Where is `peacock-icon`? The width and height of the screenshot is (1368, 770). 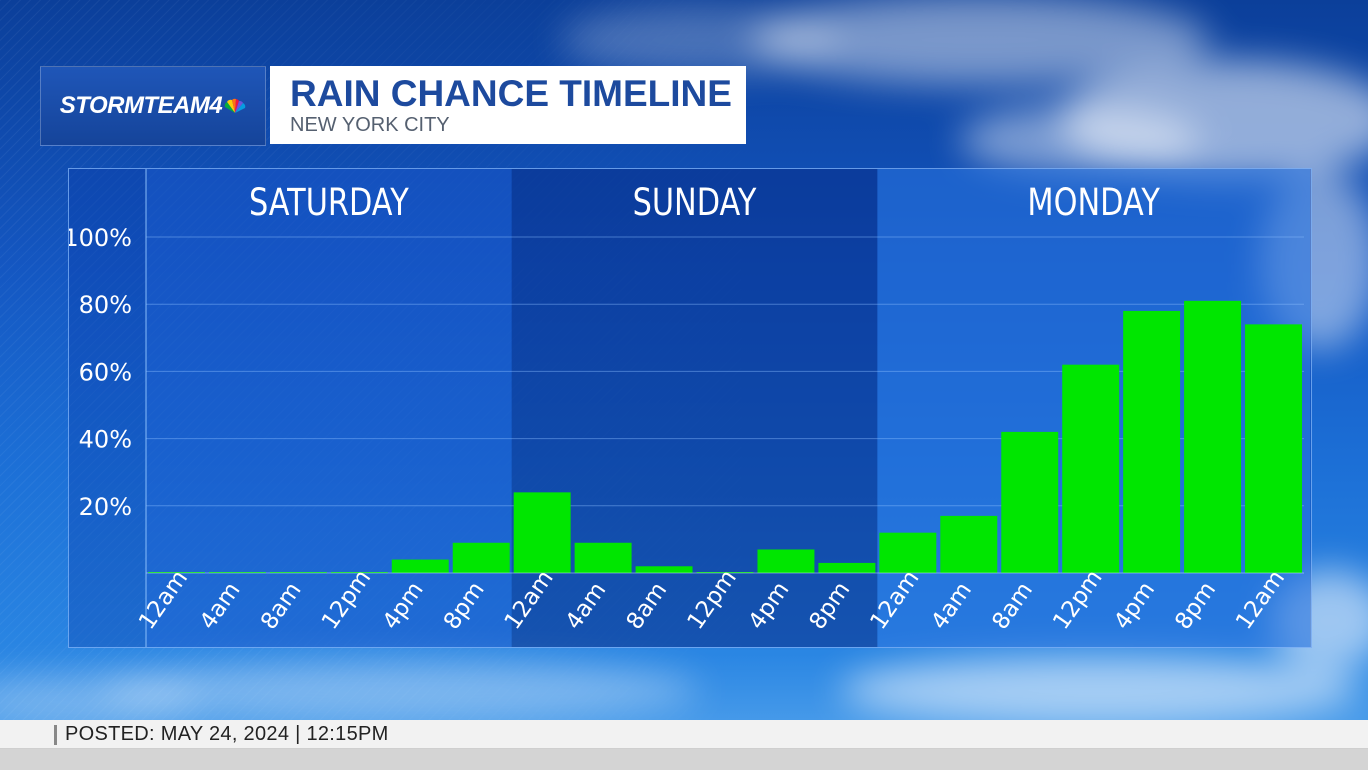 peacock-icon is located at coordinates (235, 105).